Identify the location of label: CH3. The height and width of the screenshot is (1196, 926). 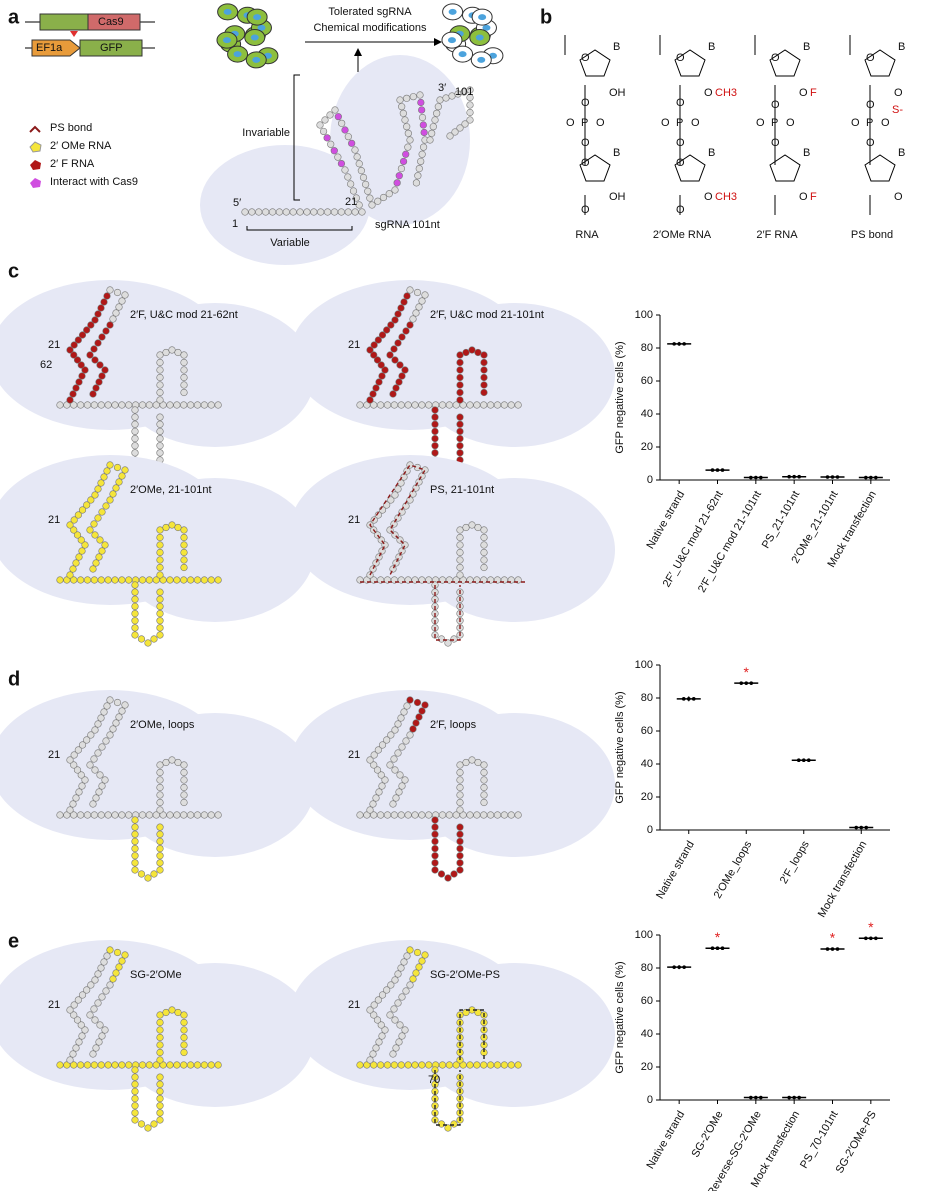
(726, 93).